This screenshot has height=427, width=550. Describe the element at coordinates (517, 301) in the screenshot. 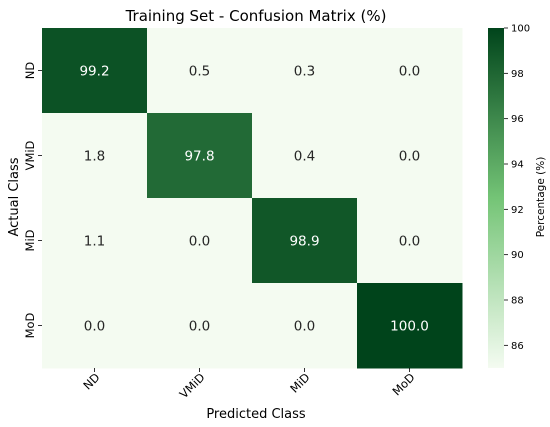

I see `colorbar-tick-label: 88` at that location.